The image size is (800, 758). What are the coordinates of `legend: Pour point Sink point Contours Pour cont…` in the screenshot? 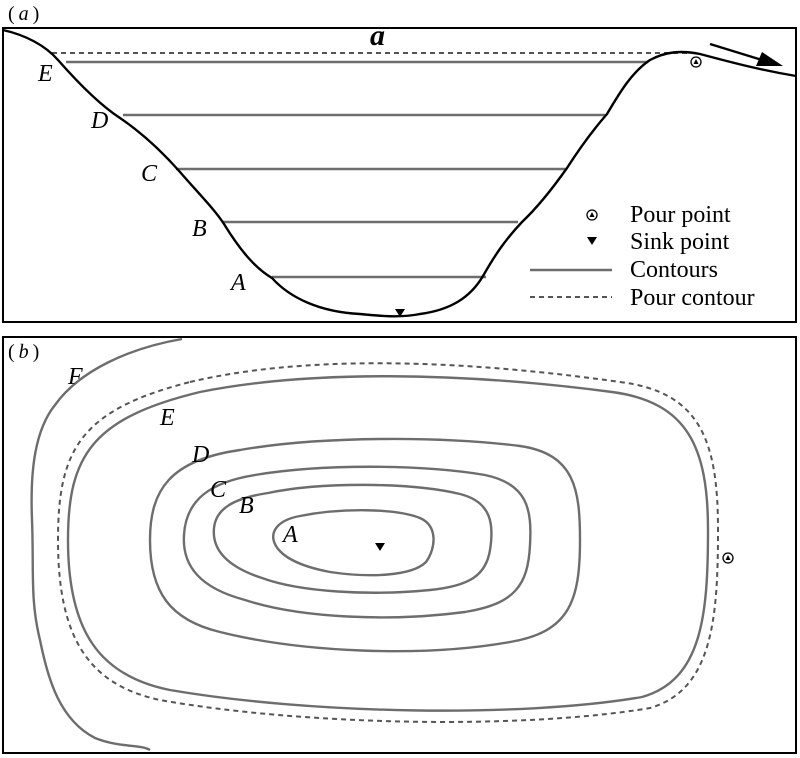 It's located at (642, 256).